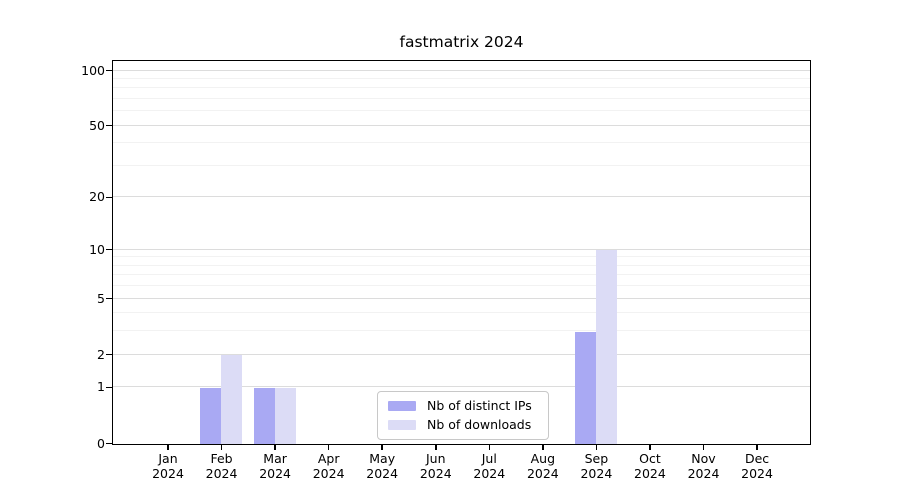 Image resolution: width=900 pixels, height=500 pixels. What do you see at coordinates (461, 42) in the screenshot?
I see `chart-title: fastmatrix 2024` at bounding box center [461, 42].